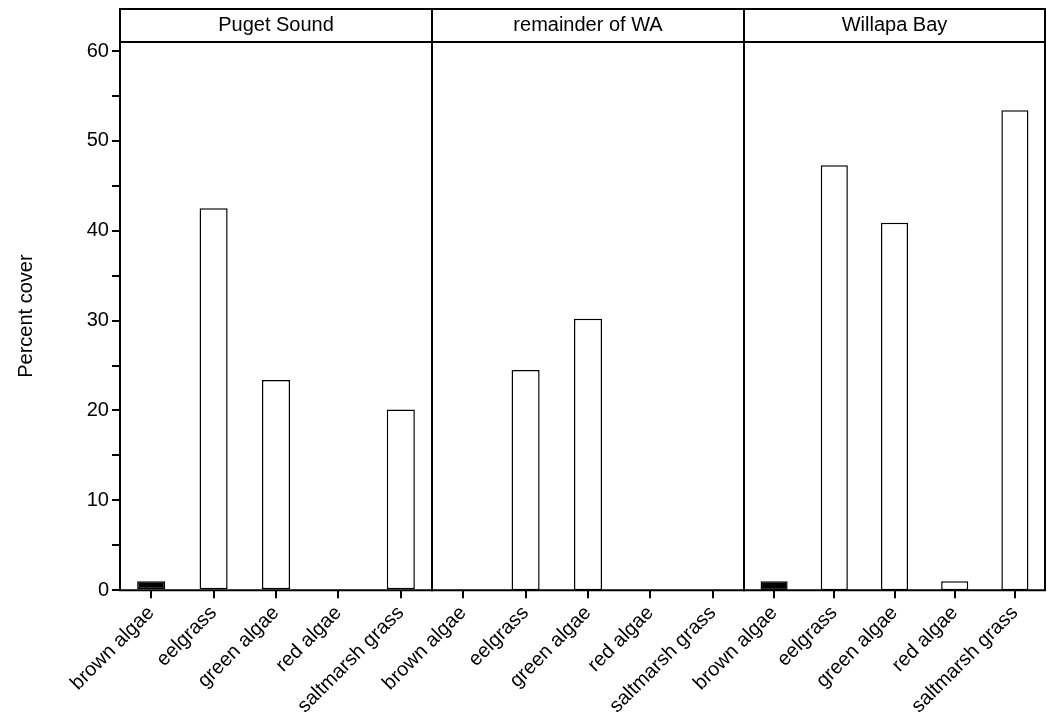 The height and width of the screenshot is (721, 1047). What do you see at coordinates (97, 408) in the screenshot?
I see `y-tick-label: 20` at bounding box center [97, 408].